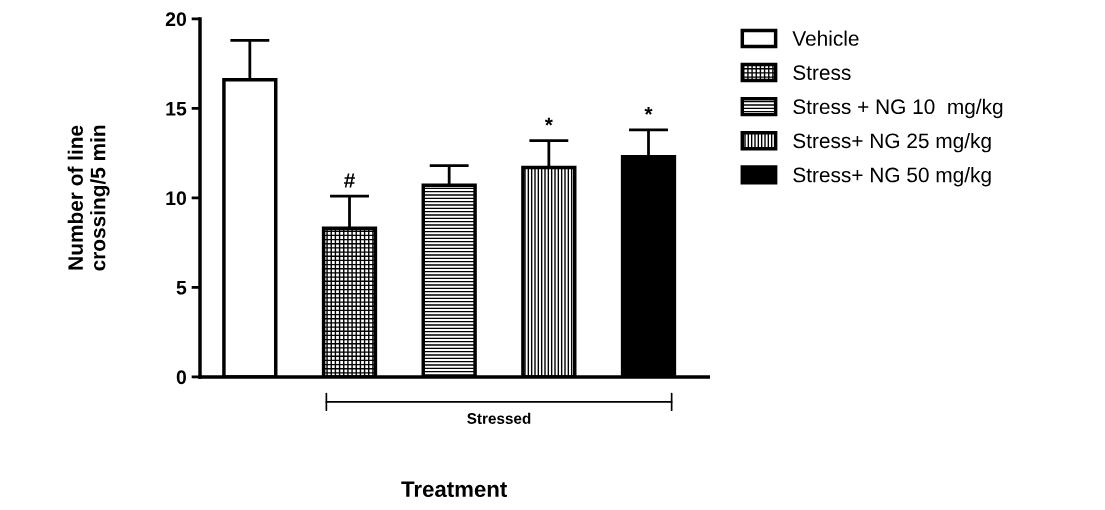 This screenshot has height=510, width=1105. Describe the element at coordinates (499, 418) in the screenshot. I see `text: Stressed` at that location.